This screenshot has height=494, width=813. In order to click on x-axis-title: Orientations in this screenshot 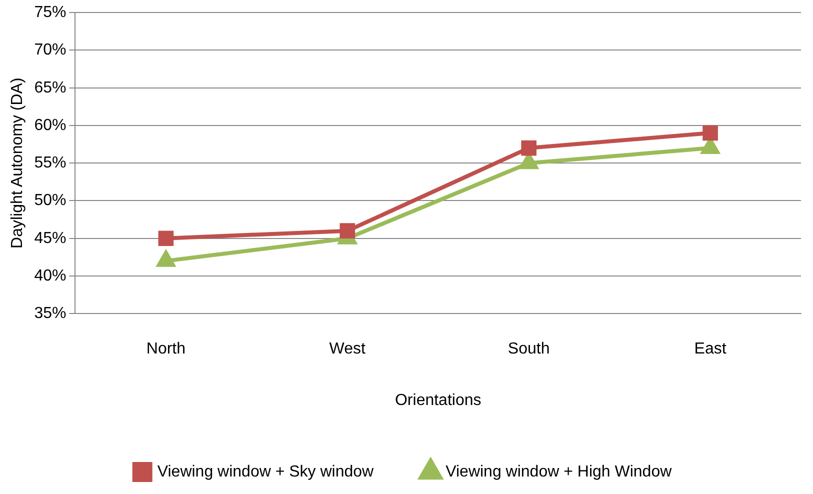, I will do `click(438, 400)`.